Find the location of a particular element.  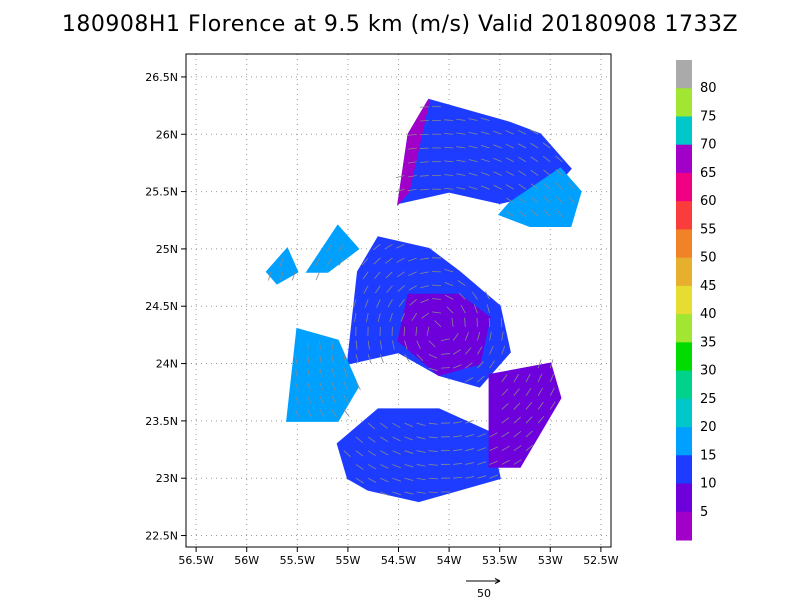

colorbar-label: 15 is located at coordinates (708, 455).